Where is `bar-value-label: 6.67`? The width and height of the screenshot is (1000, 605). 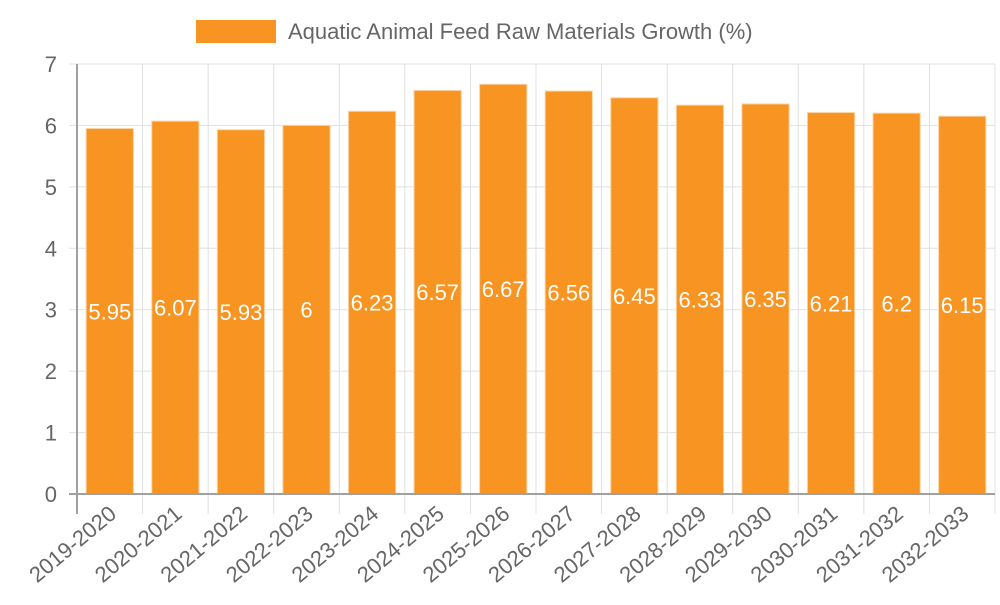
bar-value-label: 6.67 is located at coordinates (503, 289).